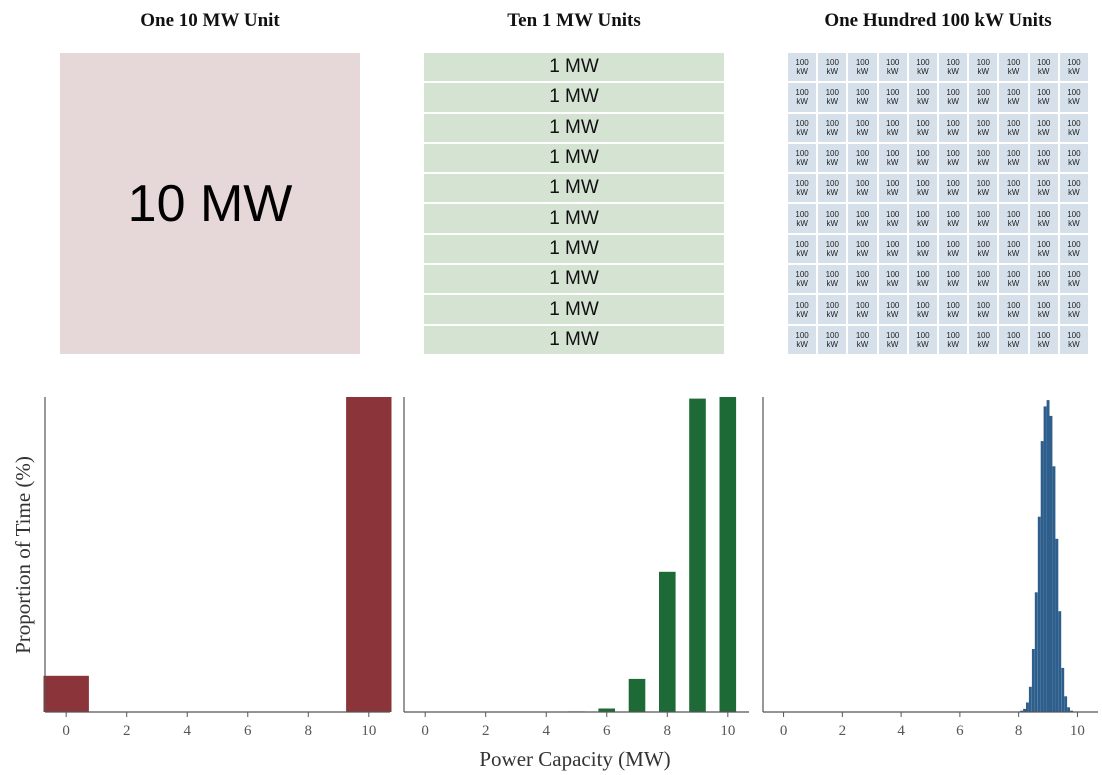  I want to click on y-axis-title: Proportion of Time (%), so click(23, 555).